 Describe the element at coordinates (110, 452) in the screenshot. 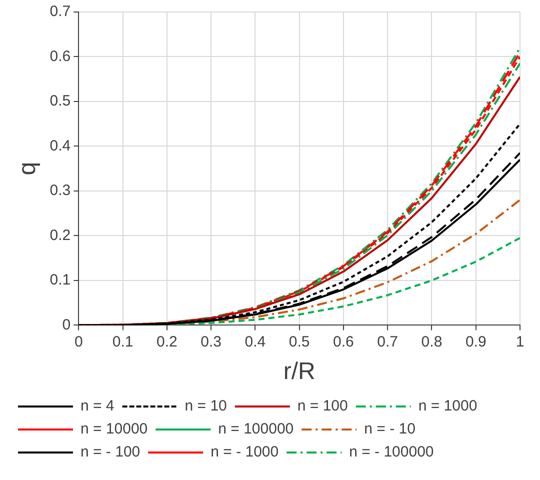

I see `legend-label: n = - 100` at that location.